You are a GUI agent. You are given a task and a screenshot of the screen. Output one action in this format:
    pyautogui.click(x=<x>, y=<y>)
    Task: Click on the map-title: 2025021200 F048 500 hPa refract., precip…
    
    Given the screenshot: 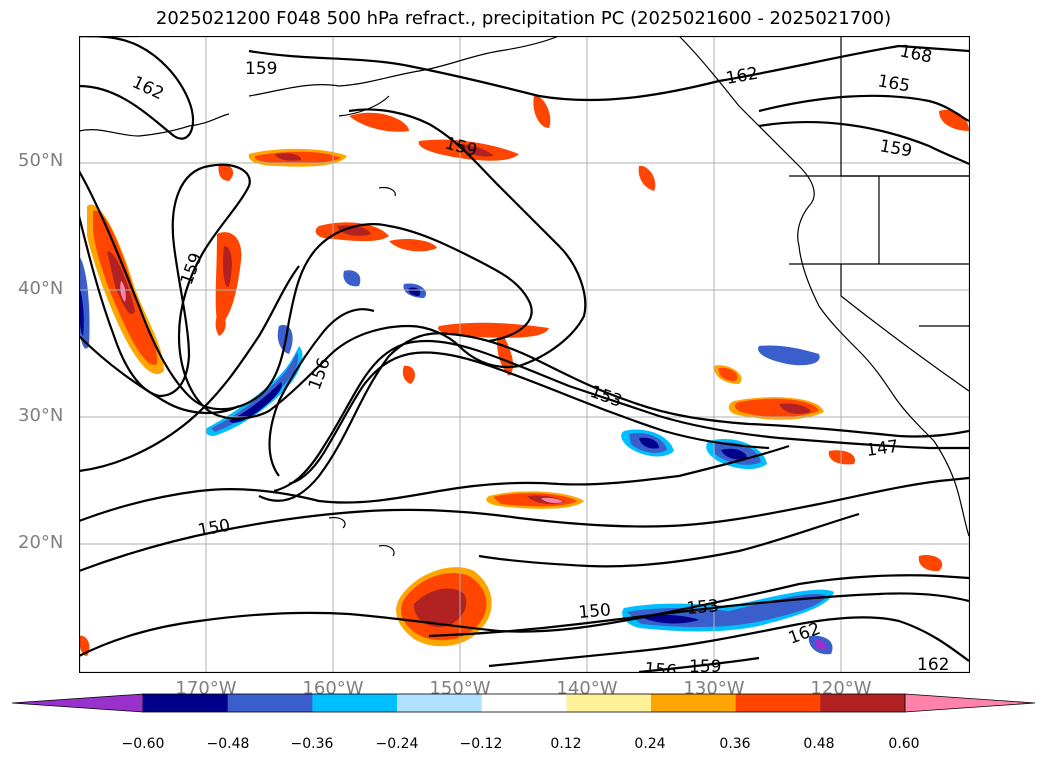 What is the action you would take?
    pyautogui.click(x=523, y=18)
    